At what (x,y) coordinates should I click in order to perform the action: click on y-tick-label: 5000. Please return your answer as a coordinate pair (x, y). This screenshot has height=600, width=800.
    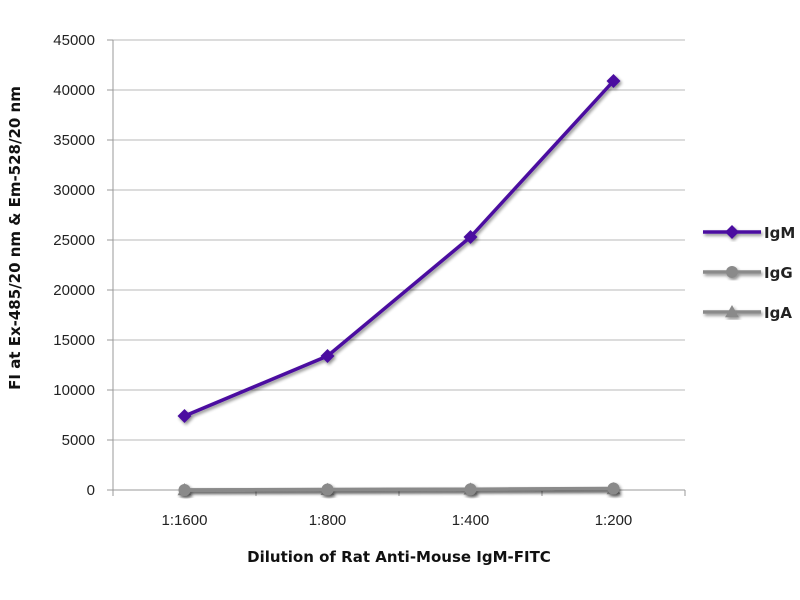
    Looking at the image, I should click on (78, 440).